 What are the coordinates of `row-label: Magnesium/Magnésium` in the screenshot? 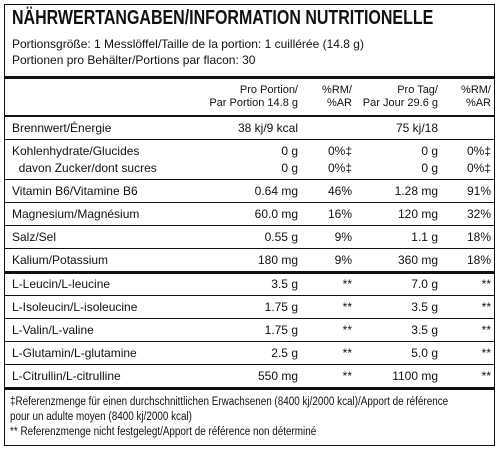 It's located at (76, 214).